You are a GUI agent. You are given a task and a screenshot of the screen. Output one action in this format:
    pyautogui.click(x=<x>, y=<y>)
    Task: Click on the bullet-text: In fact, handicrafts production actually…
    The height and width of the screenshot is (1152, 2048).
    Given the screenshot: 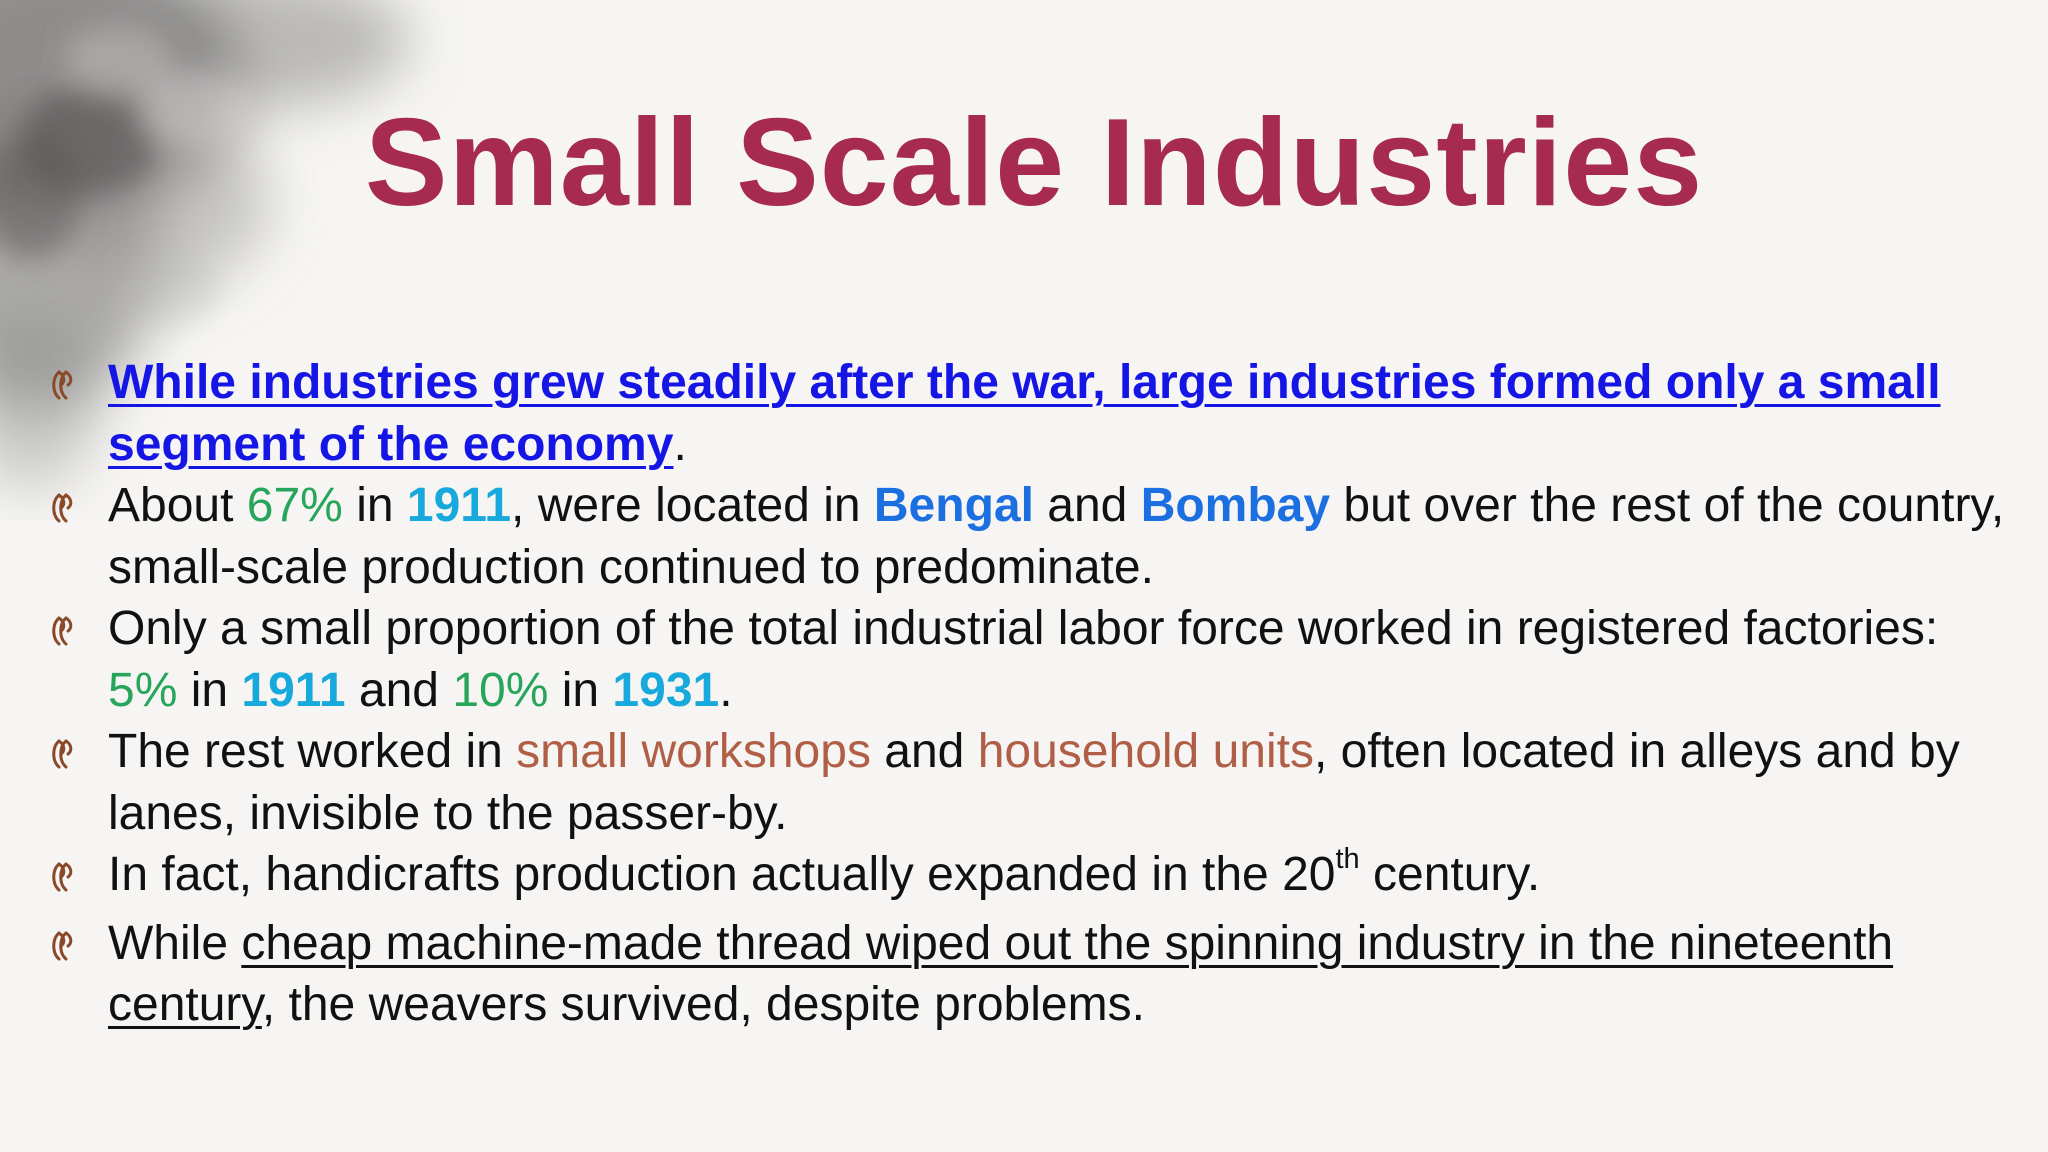 What is the action you would take?
    pyautogui.click(x=722, y=874)
    